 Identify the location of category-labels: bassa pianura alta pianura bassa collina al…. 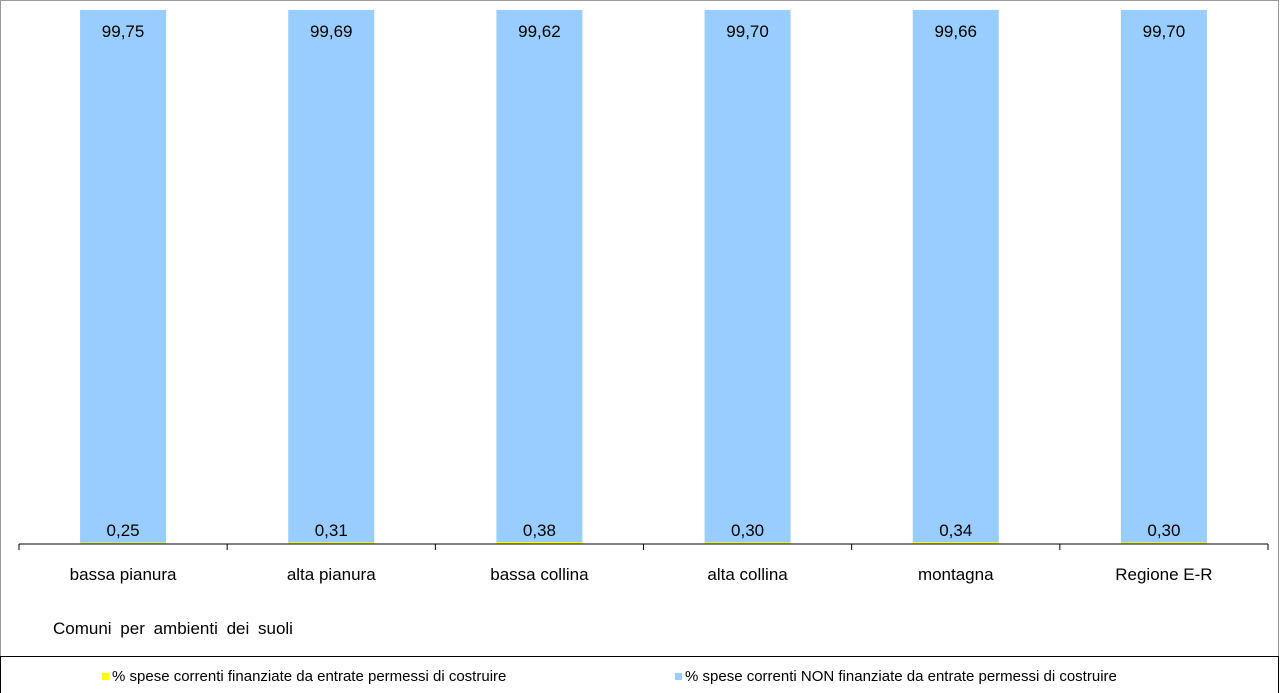
(641, 574).